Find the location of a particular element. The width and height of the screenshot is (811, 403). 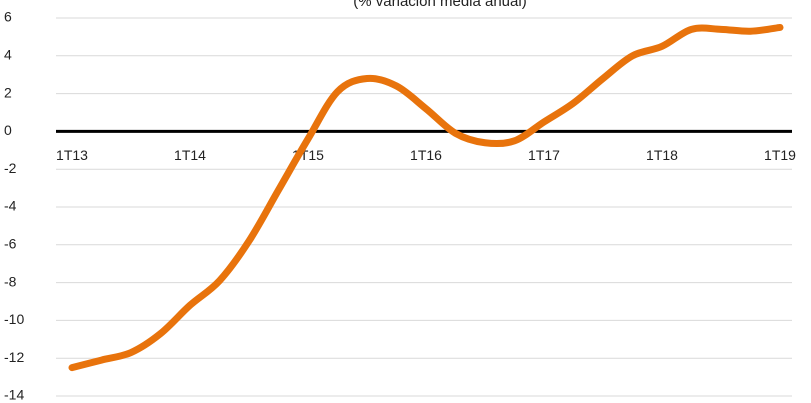

x-tick-label: 1T13 is located at coordinates (72, 155).